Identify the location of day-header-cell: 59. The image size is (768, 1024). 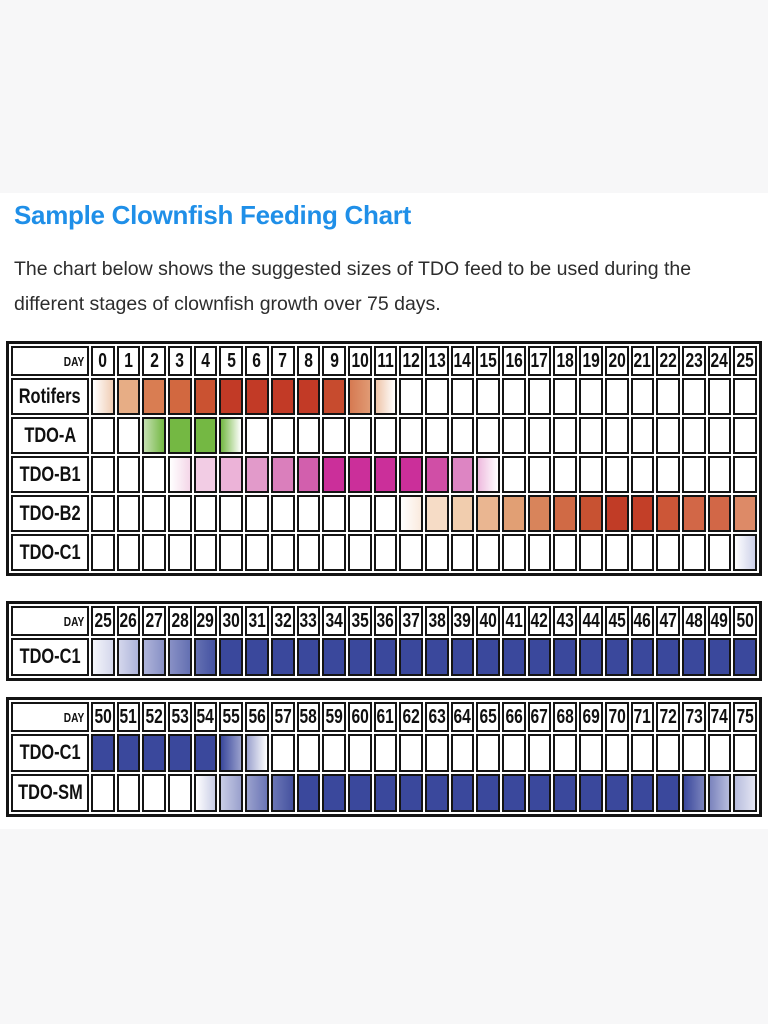
(334, 717).